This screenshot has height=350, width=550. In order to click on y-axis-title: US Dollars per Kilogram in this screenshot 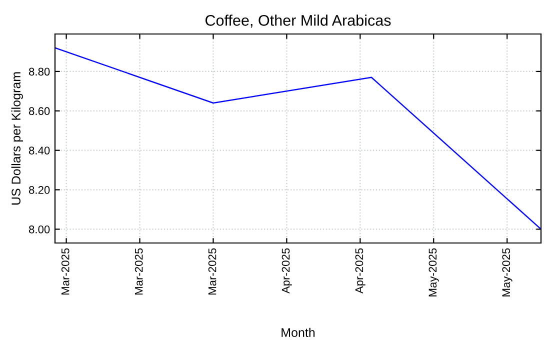, I will do `click(17, 138)`.